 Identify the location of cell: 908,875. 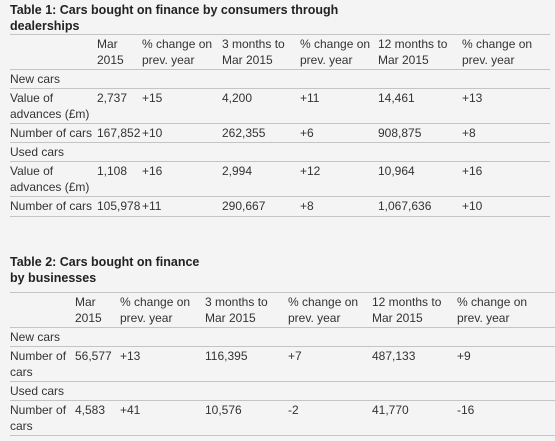
(420, 133).